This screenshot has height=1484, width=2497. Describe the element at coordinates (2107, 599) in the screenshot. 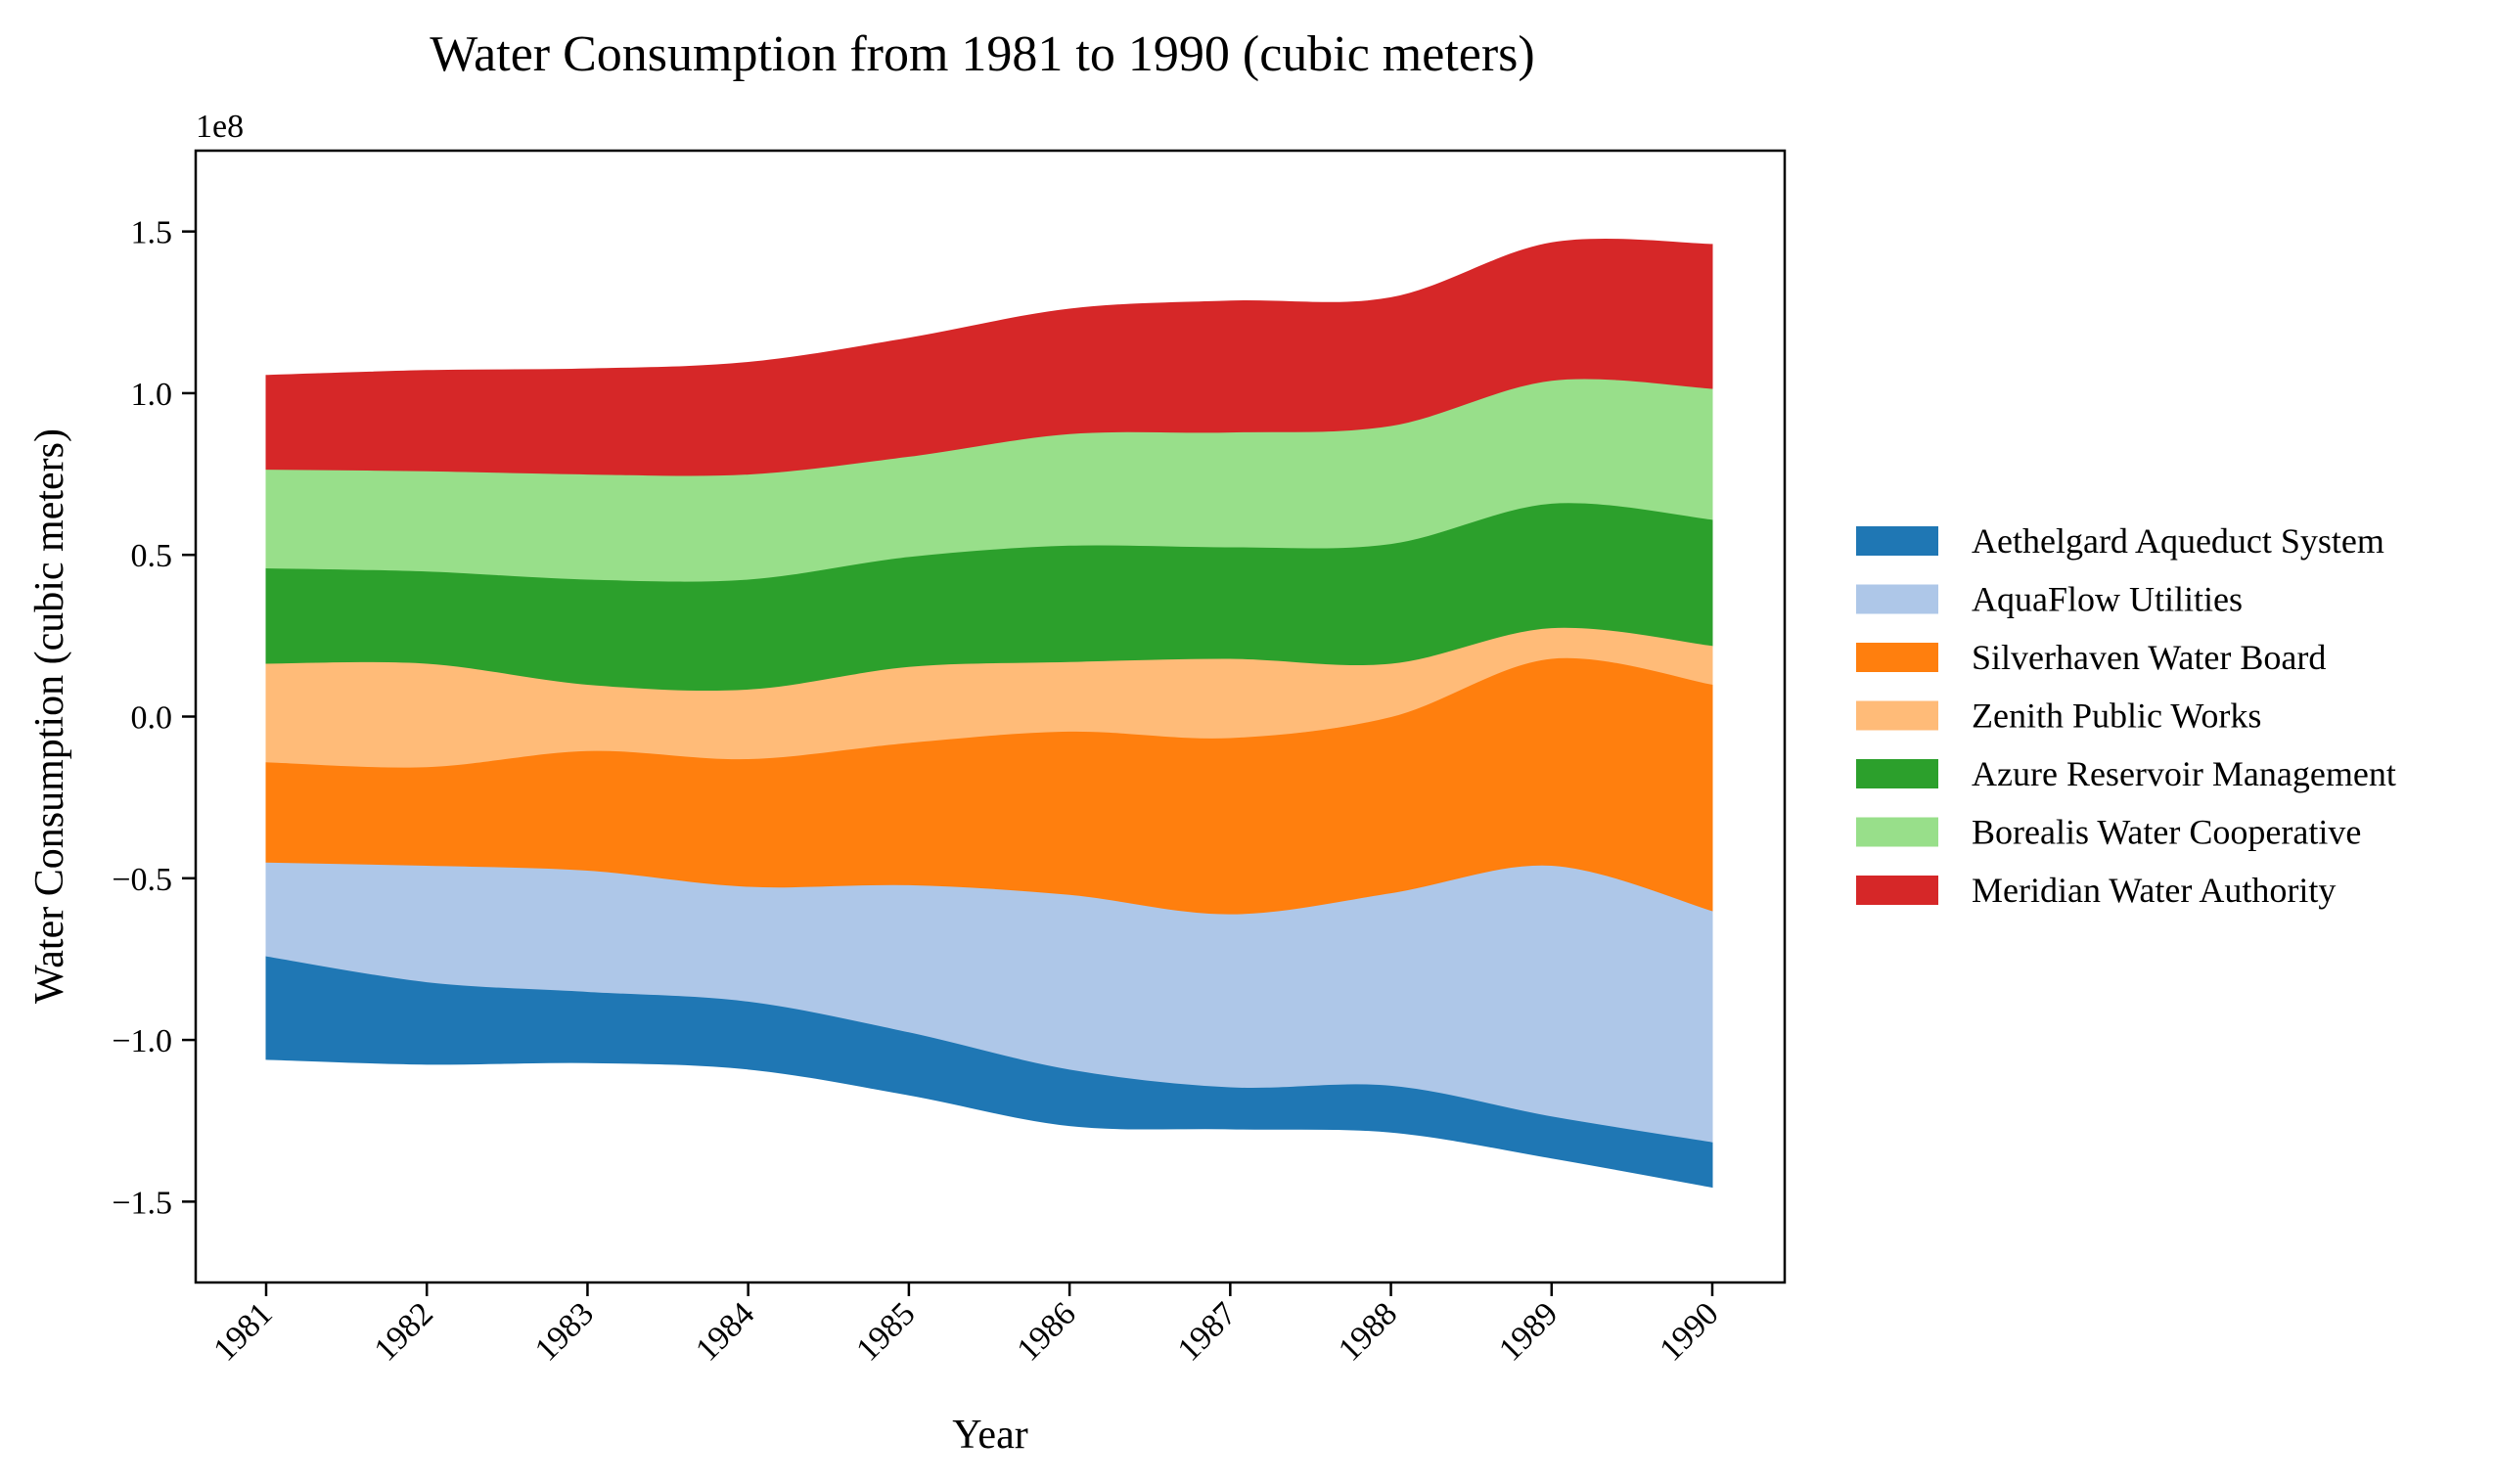

I see `legend-label: AquaFlow Utilities` at that location.